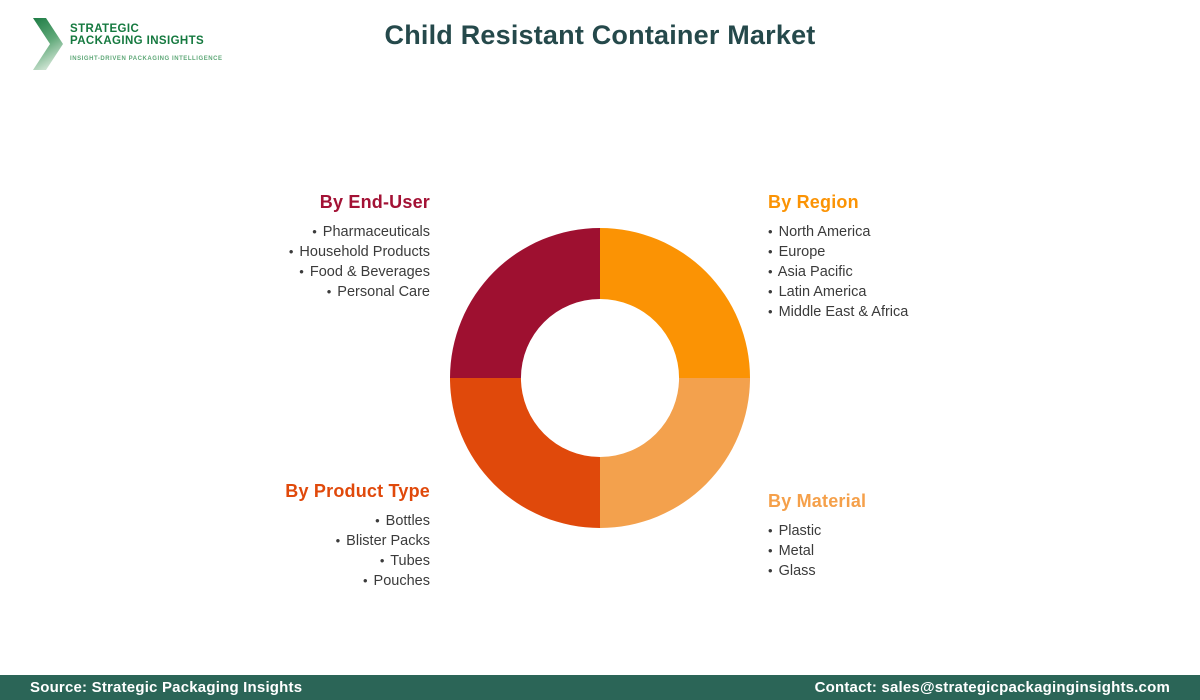  Describe the element at coordinates (675, 453) in the screenshot. I see `donut-segment-by-material` at that location.